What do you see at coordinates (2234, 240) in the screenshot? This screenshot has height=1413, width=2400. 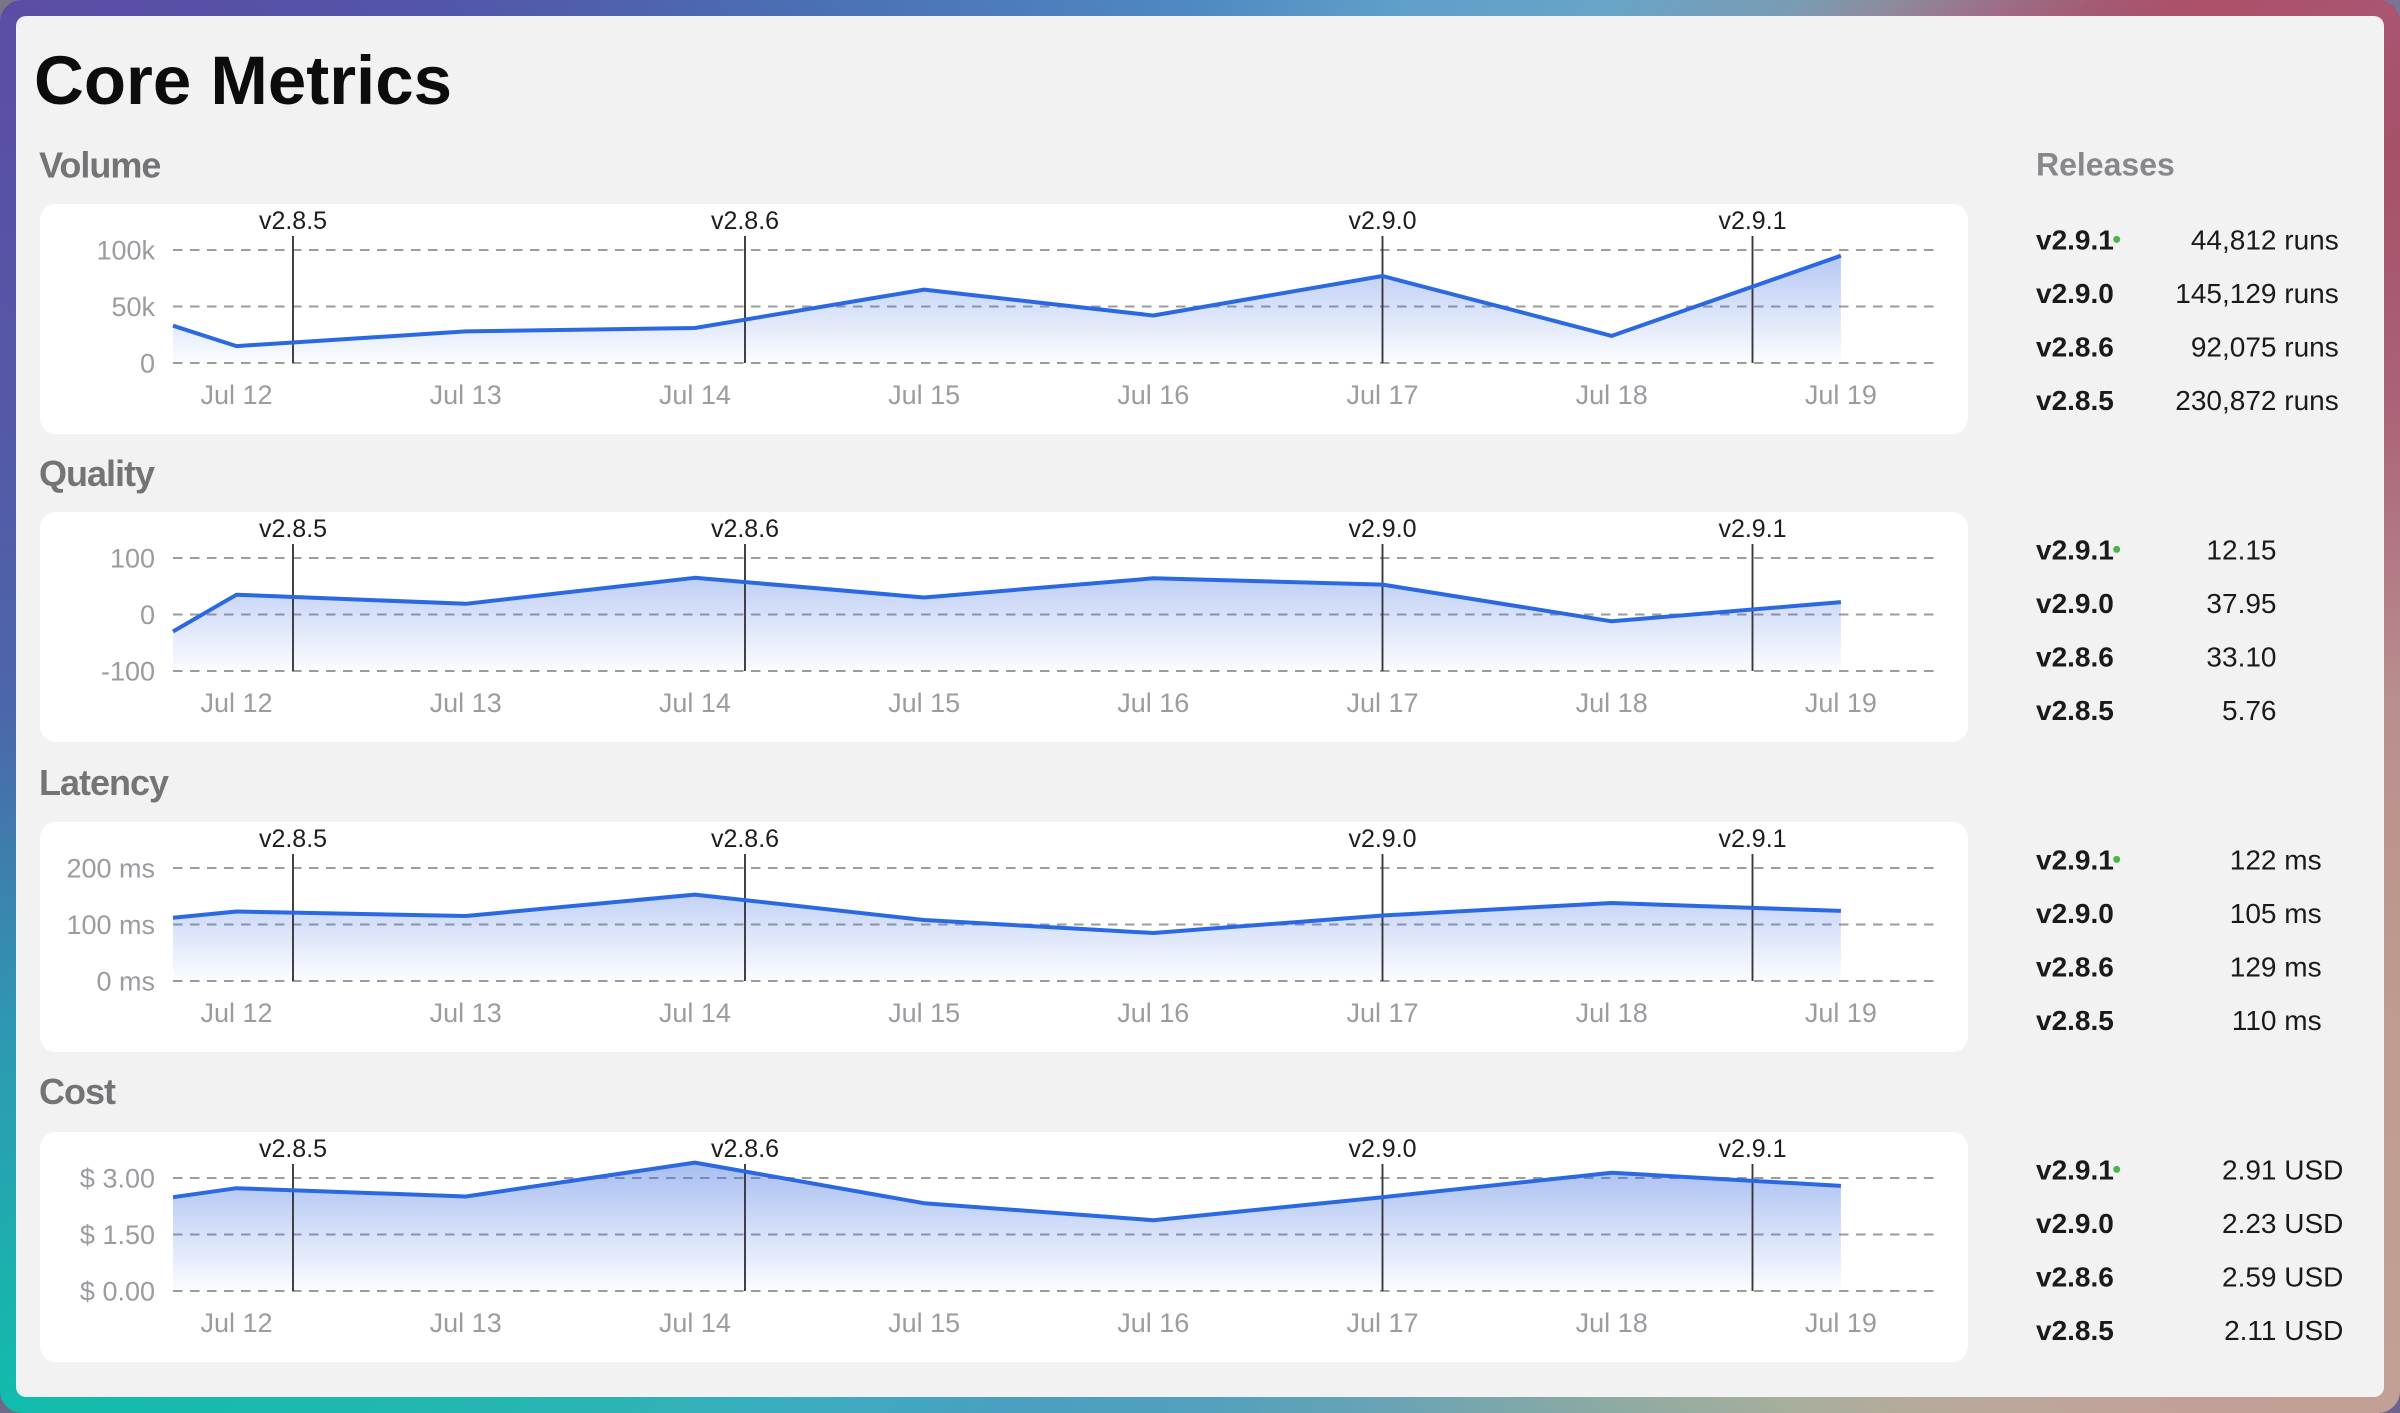 I see `svg-text: 44,812` at bounding box center [2234, 240].